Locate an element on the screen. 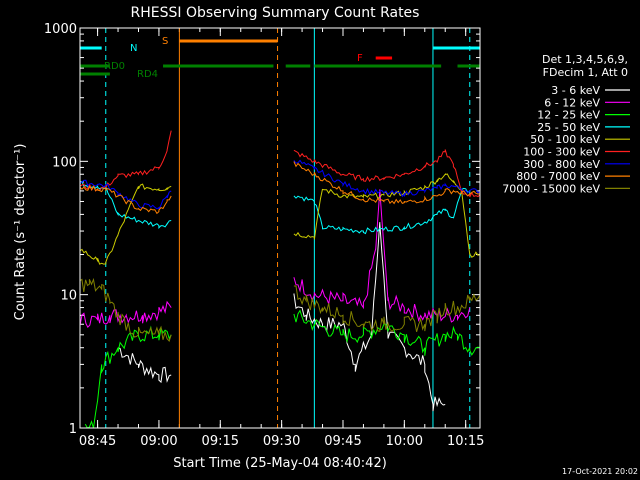  chart-title: RHESSI Observing Summary Count Rates is located at coordinates (275, 13).